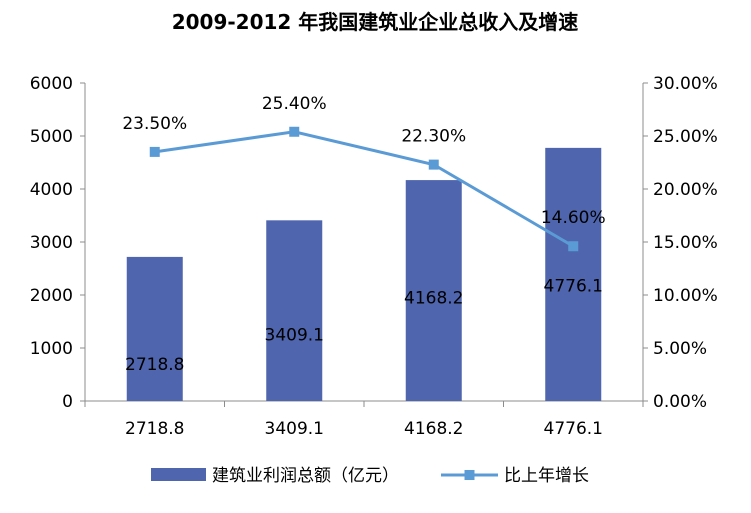 The image size is (751, 513). Describe the element at coordinates (294, 336) in the screenshot. I see `bar-data-label: 3409.1` at that location.